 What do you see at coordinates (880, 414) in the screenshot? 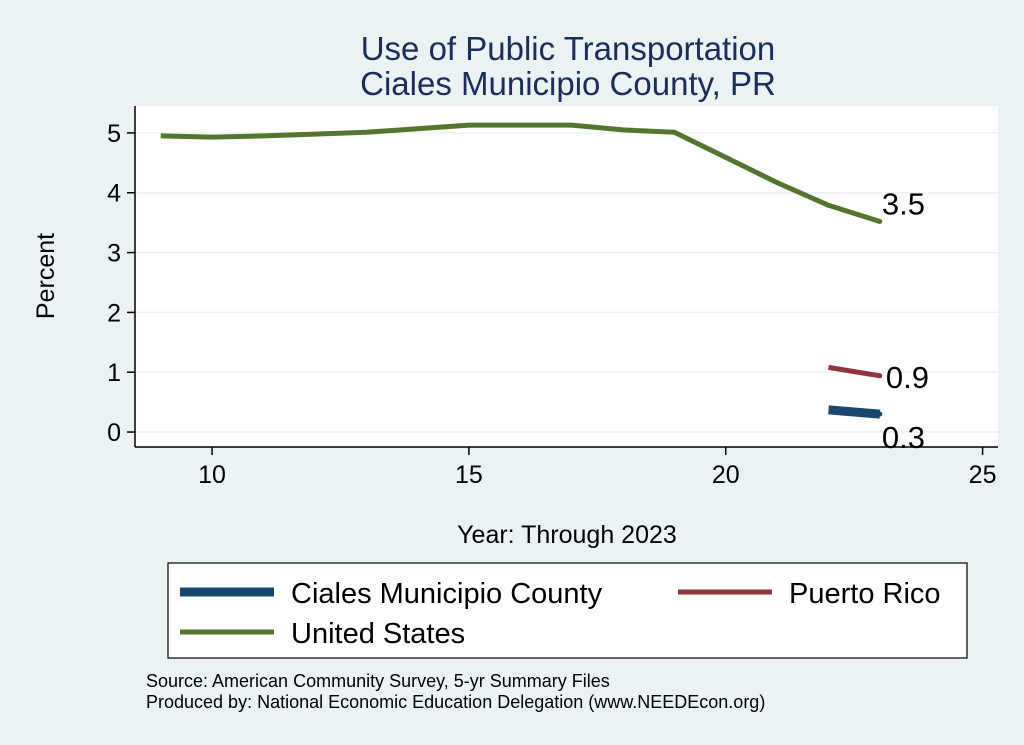
I see `series-endpoint-ciales-municipio-county` at bounding box center [880, 414].